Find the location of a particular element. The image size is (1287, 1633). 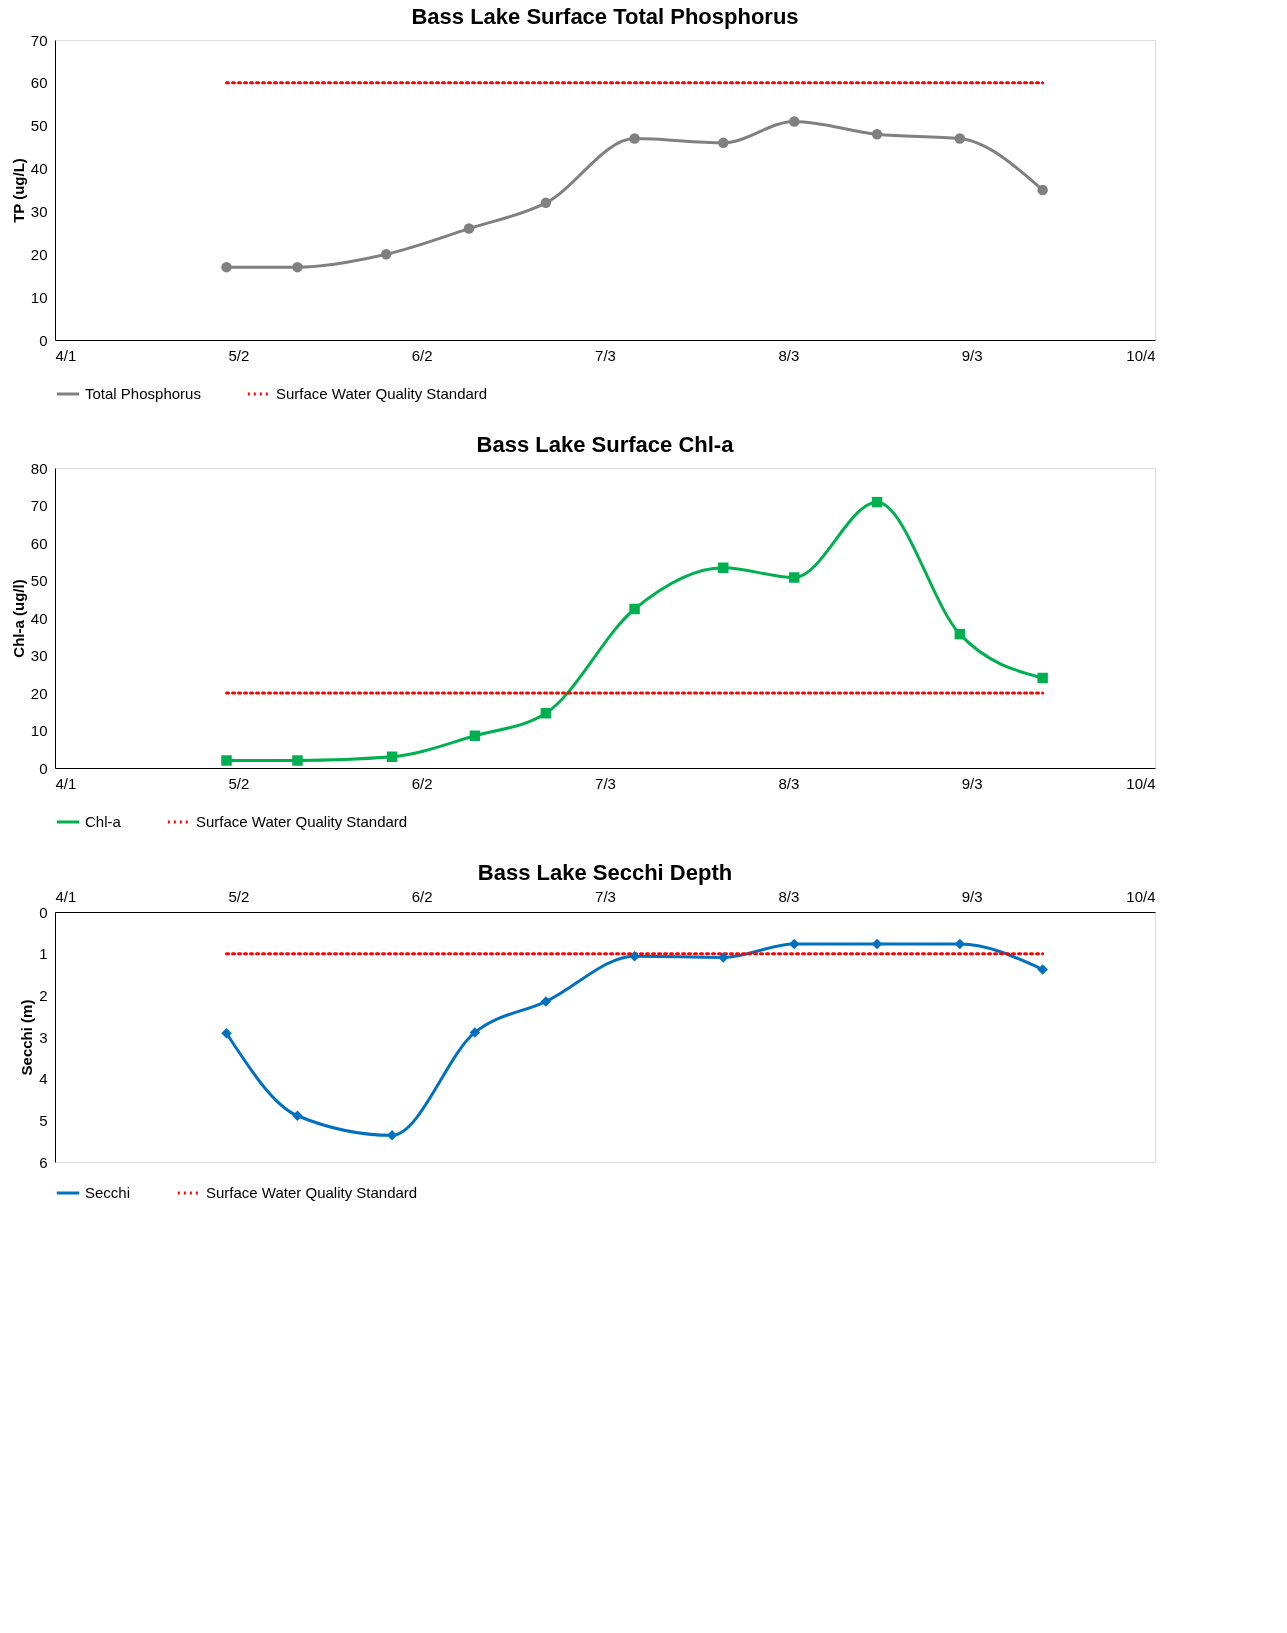

y-tick-label: 3 is located at coordinates (43, 1037).